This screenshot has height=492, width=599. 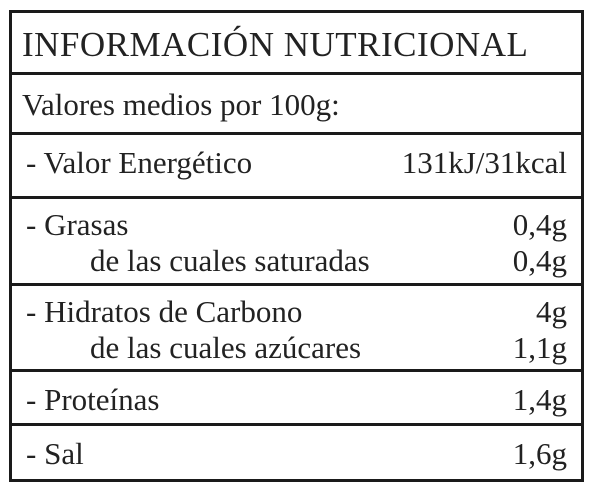 I want to click on row-value: 131kJ/31kcal, so click(x=484, y=162).